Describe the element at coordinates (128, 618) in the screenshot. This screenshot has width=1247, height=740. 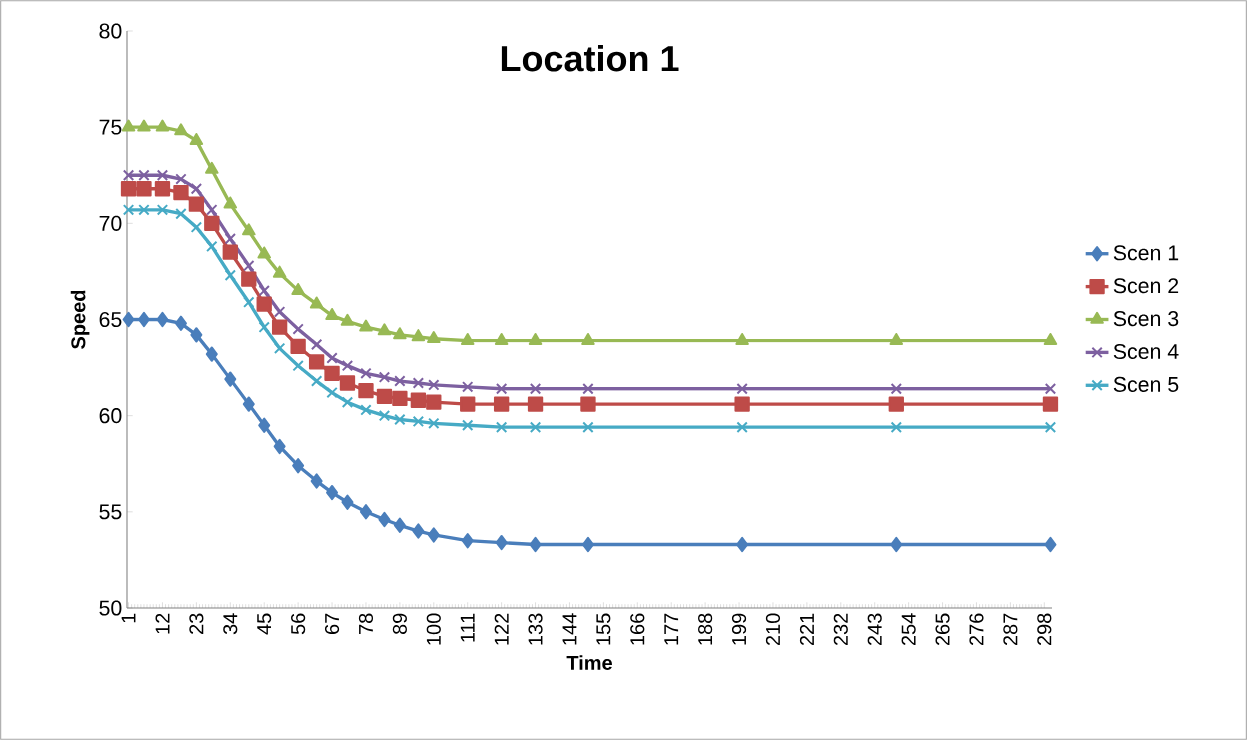
I see `x-tick-label: 1` at that location.